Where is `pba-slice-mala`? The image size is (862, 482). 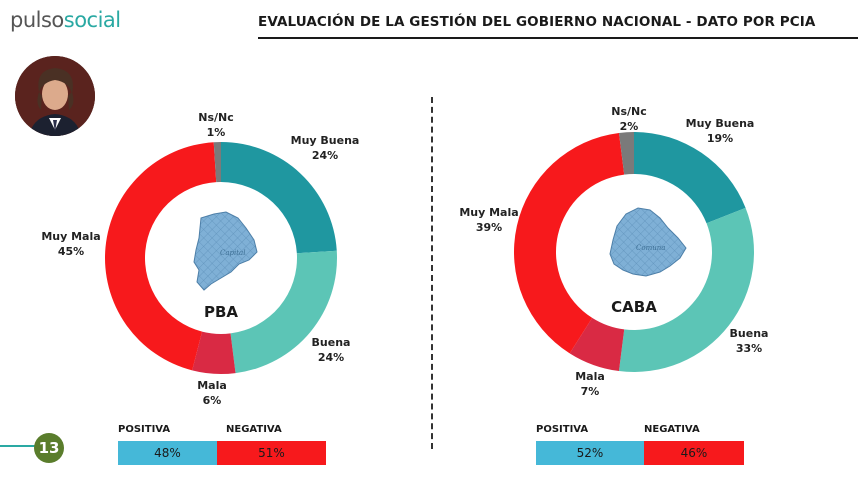
pba-slice-mala is located at coordinates (214, 352).